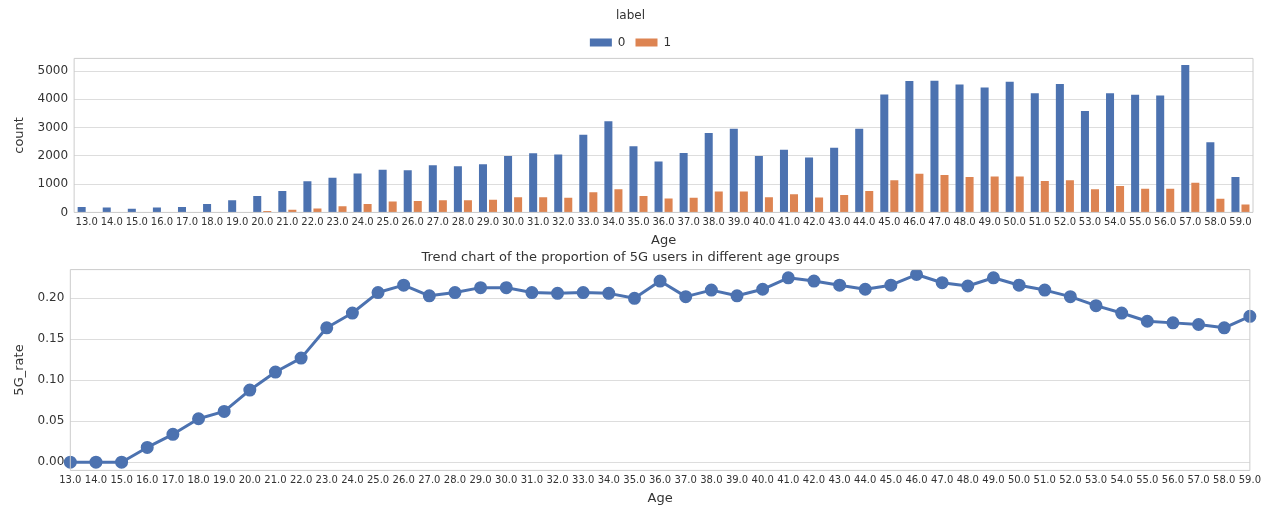 This screenshot has height=515, width=1273. What do you see at coordinates (914, 221) in the screenshot?
I see `x-tick-label: 46.0` at bounding box center [914, 221].